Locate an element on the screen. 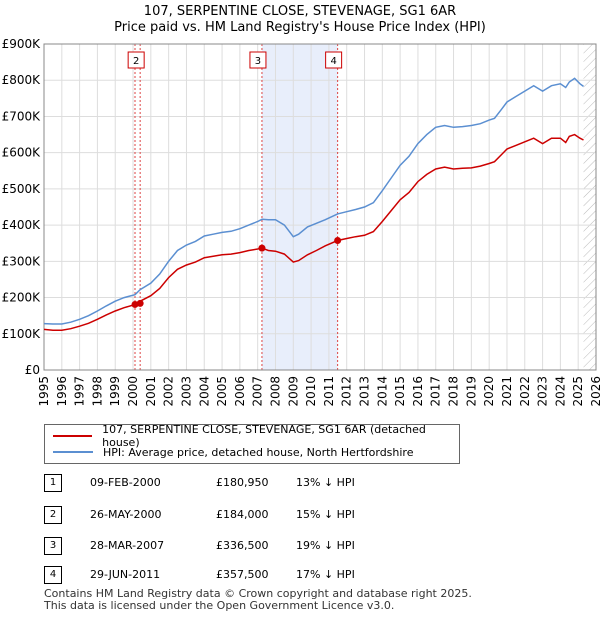 This screenshot has width=600, height=620. x-tick-label: 2010 is located at coordinates (311, 391).